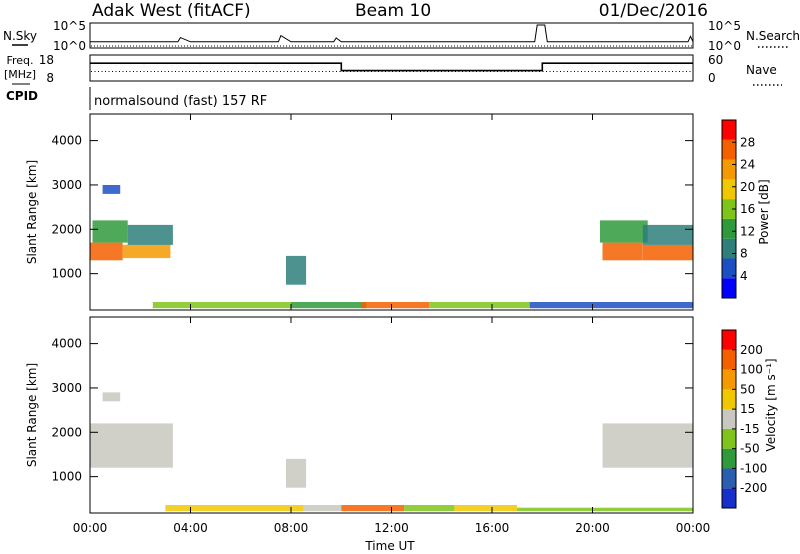 This screenshot has width=800, height=554. I want to click on colorbar-tick-label: -200, so click(753, 488).